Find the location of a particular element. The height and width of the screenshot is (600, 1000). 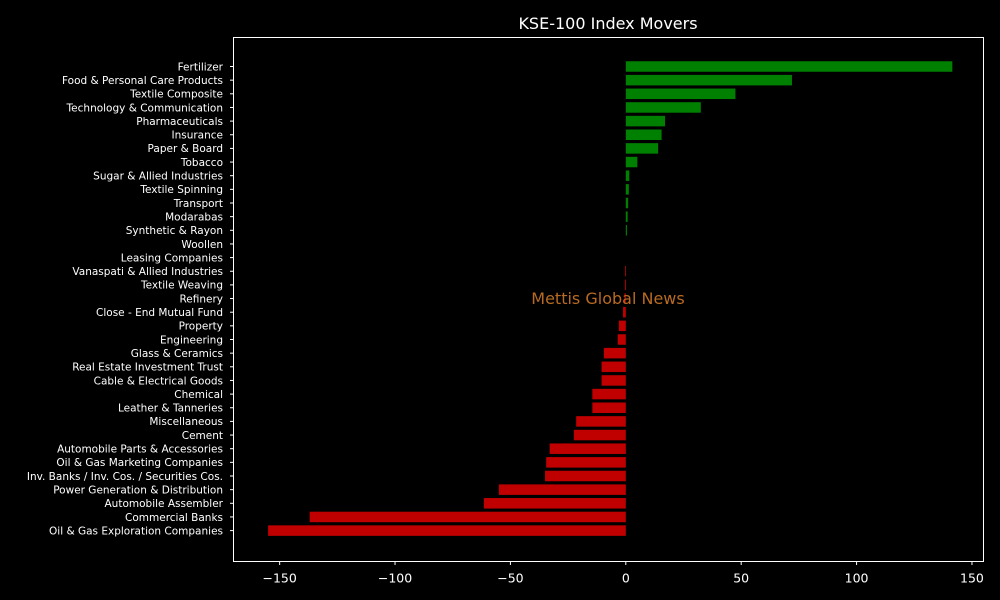

category-label: Technology & Communication is located at coordinates (144, 108).